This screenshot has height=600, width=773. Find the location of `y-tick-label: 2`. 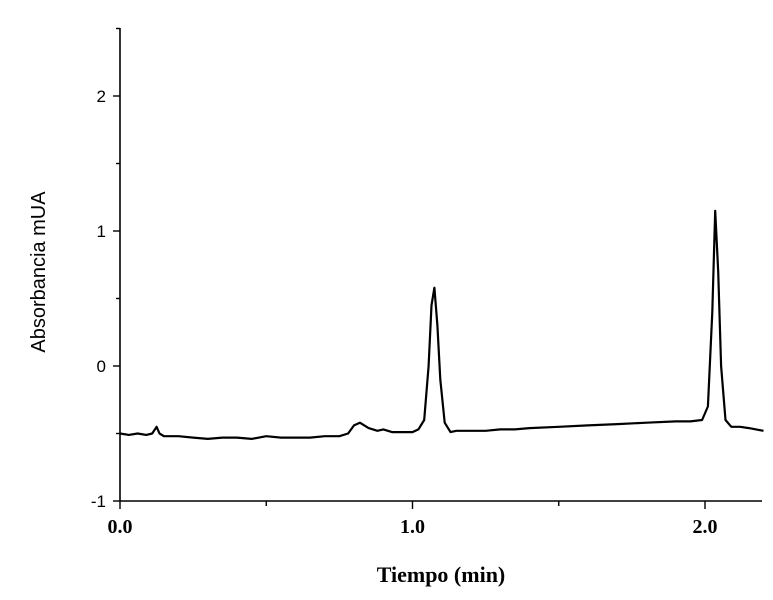

y-tick-label: 2 is located at coordinates (101, 96).